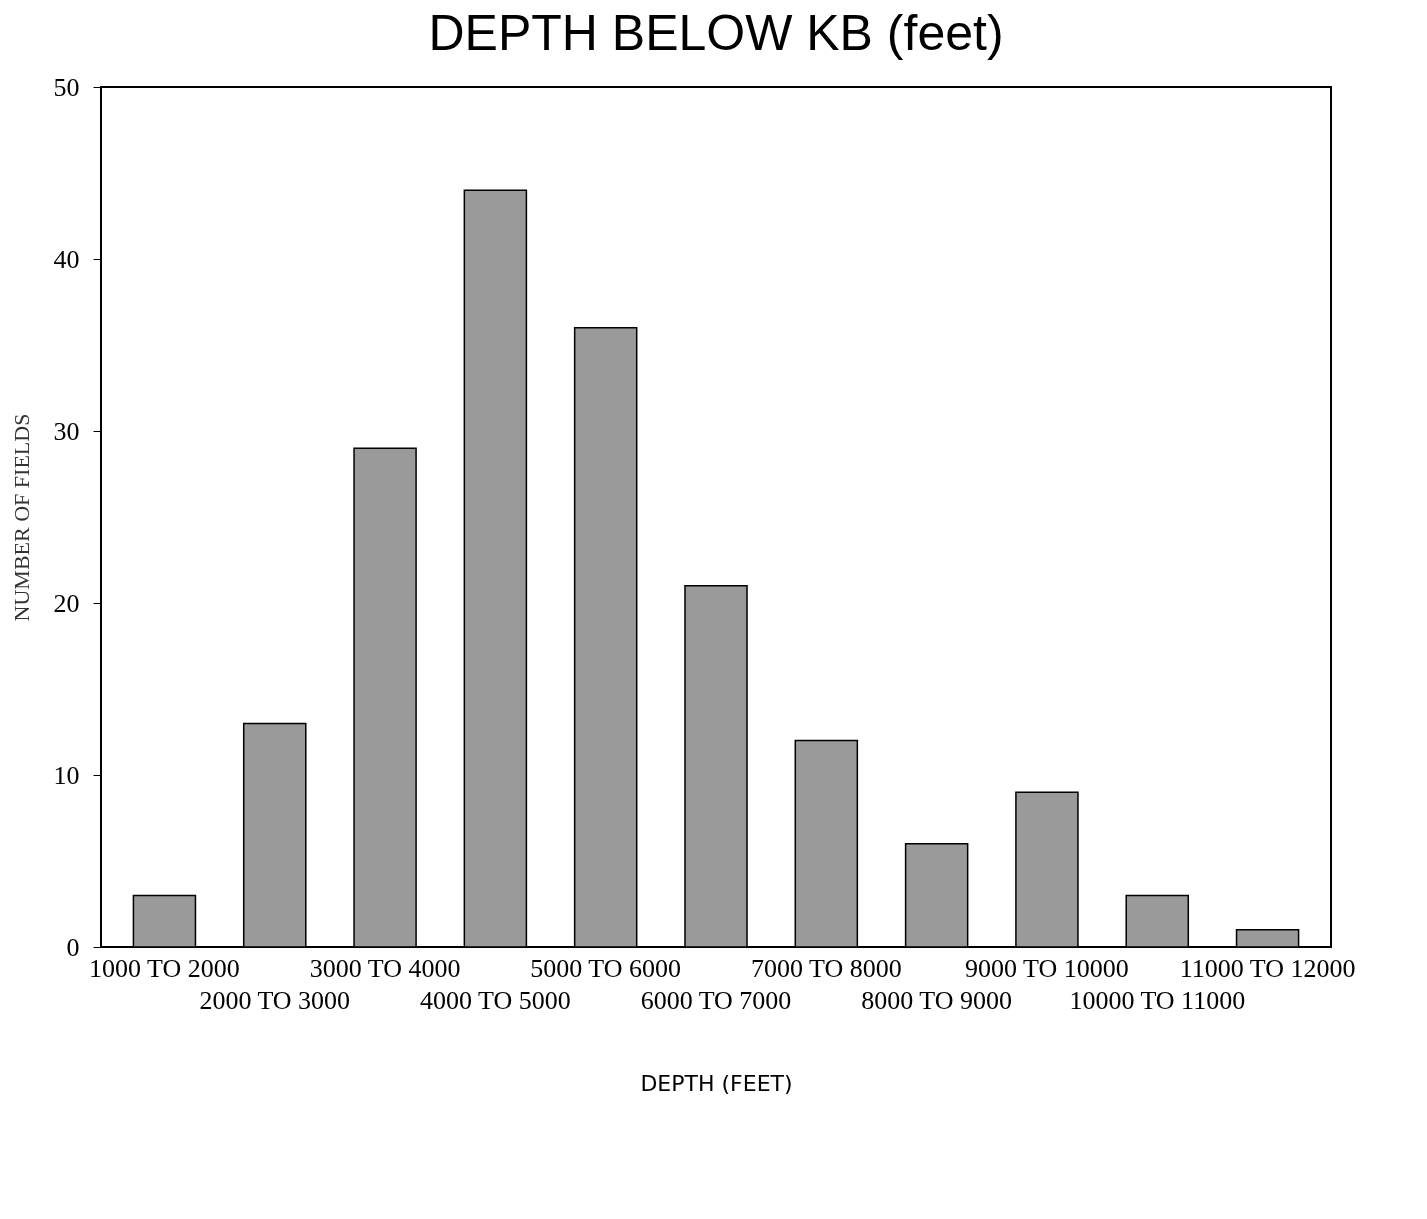  What do you see at coordinates (66, 87) in the screenshot?
I see `y-tick-label: 50` at bounding box center [66, 87].